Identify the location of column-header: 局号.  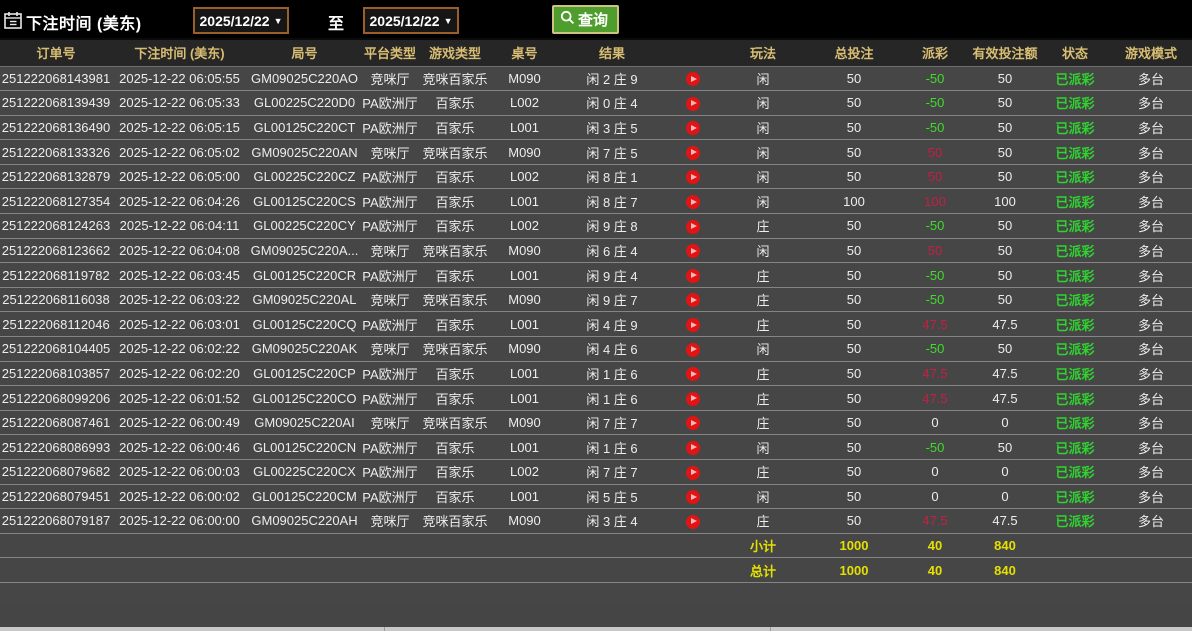
(304, 53).